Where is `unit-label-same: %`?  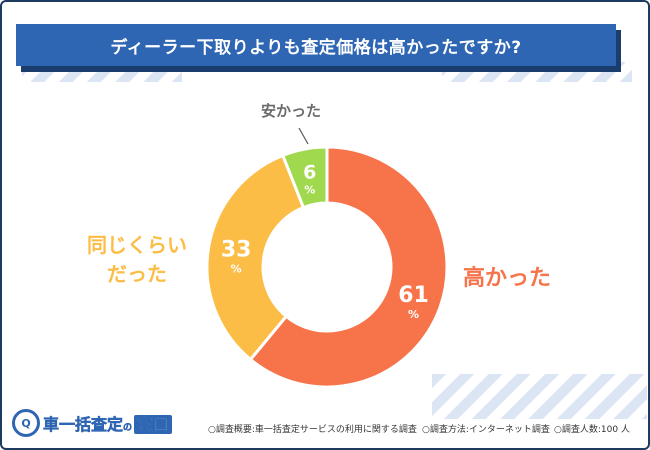
unit-label-same: % is located at coordinates (236, 269).